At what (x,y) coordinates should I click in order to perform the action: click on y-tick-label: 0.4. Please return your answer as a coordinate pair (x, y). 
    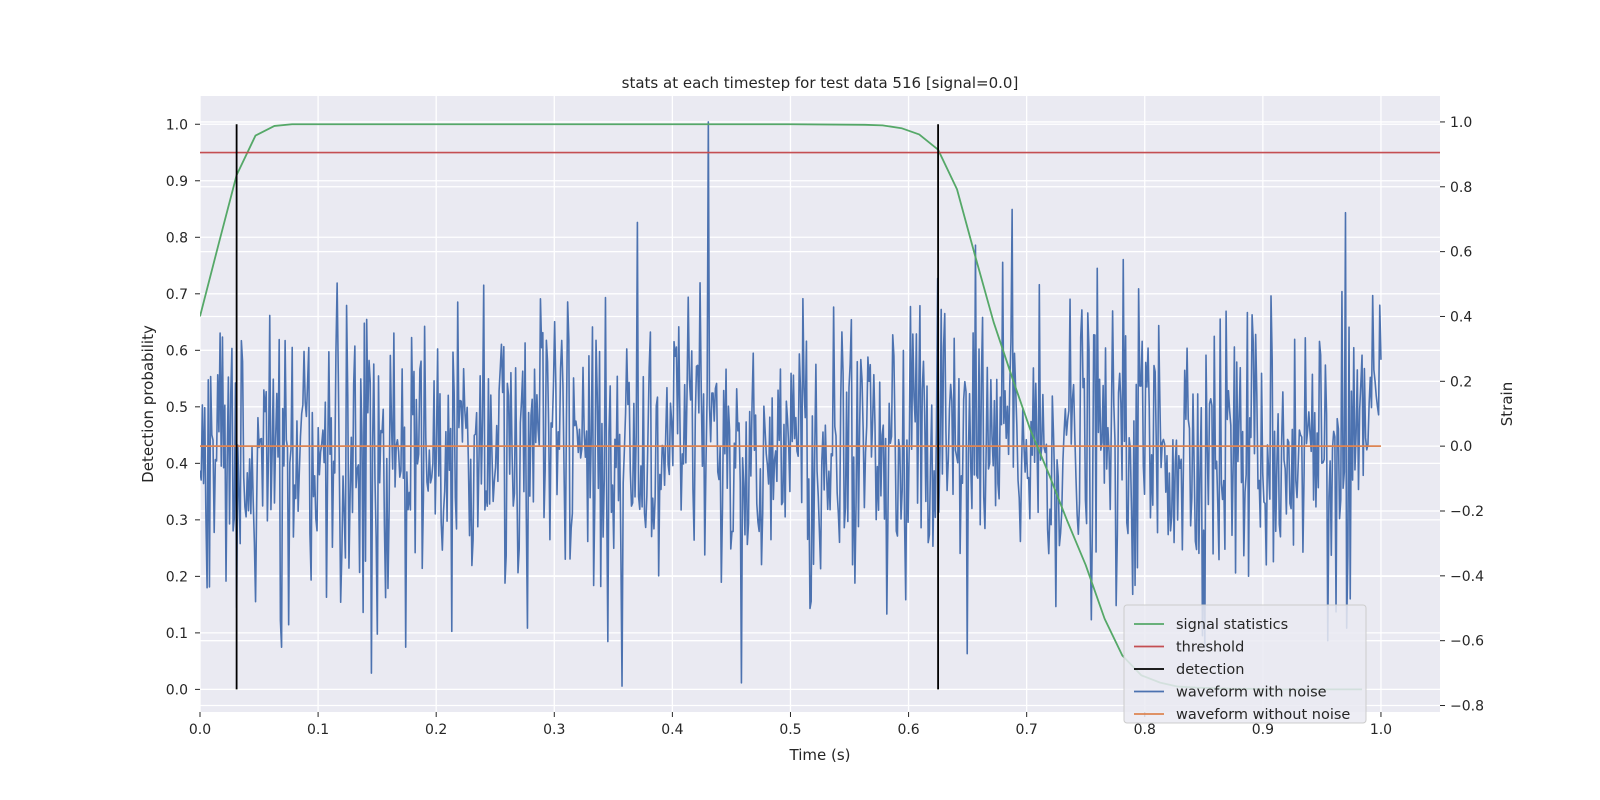
    Looking at the image, I should click on (177, 464).